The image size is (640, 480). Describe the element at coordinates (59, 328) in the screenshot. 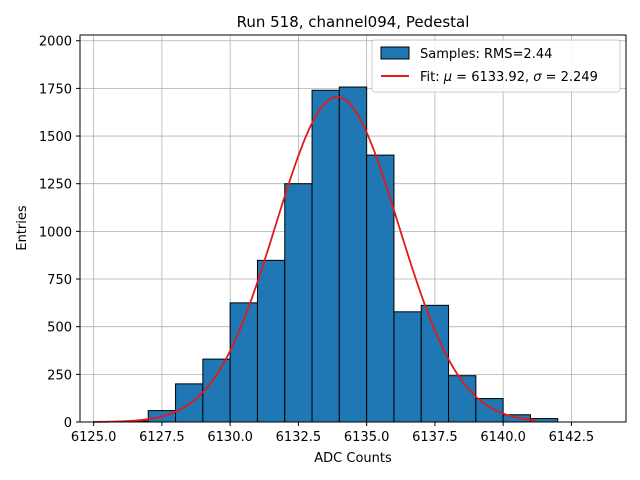

I see `y-tick-label: 500` at that location.